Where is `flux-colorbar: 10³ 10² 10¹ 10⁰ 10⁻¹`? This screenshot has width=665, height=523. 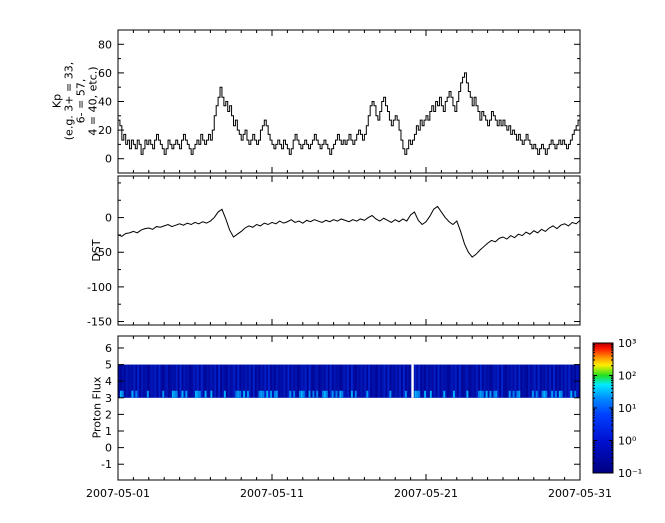 flux-colorbar: 10³ 10² 10¹ 10⁰ 10⁻¹ is located at coordinates (617, 408).